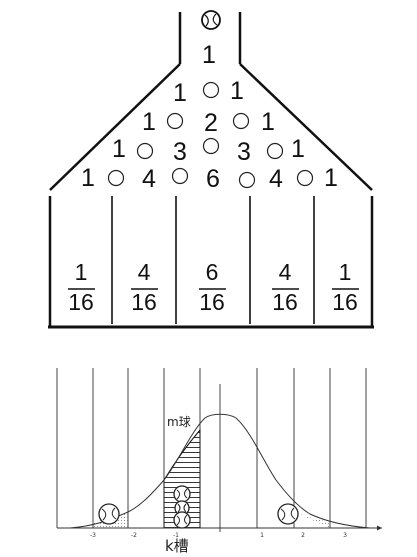 This screenshot has height=557, width=417. What do you see at coordinates (212, 272) in the screenshot?
I see `fraction-numerator: 6` at bounding box center [212, 272].